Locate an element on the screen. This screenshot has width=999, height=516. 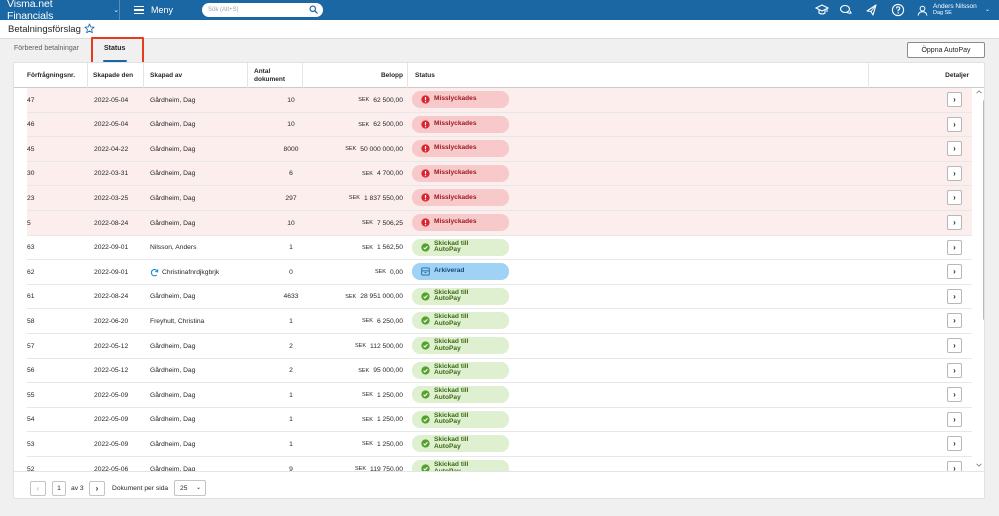
cell-created-date: 2022-04-22 is located at coordinates (111, 149).